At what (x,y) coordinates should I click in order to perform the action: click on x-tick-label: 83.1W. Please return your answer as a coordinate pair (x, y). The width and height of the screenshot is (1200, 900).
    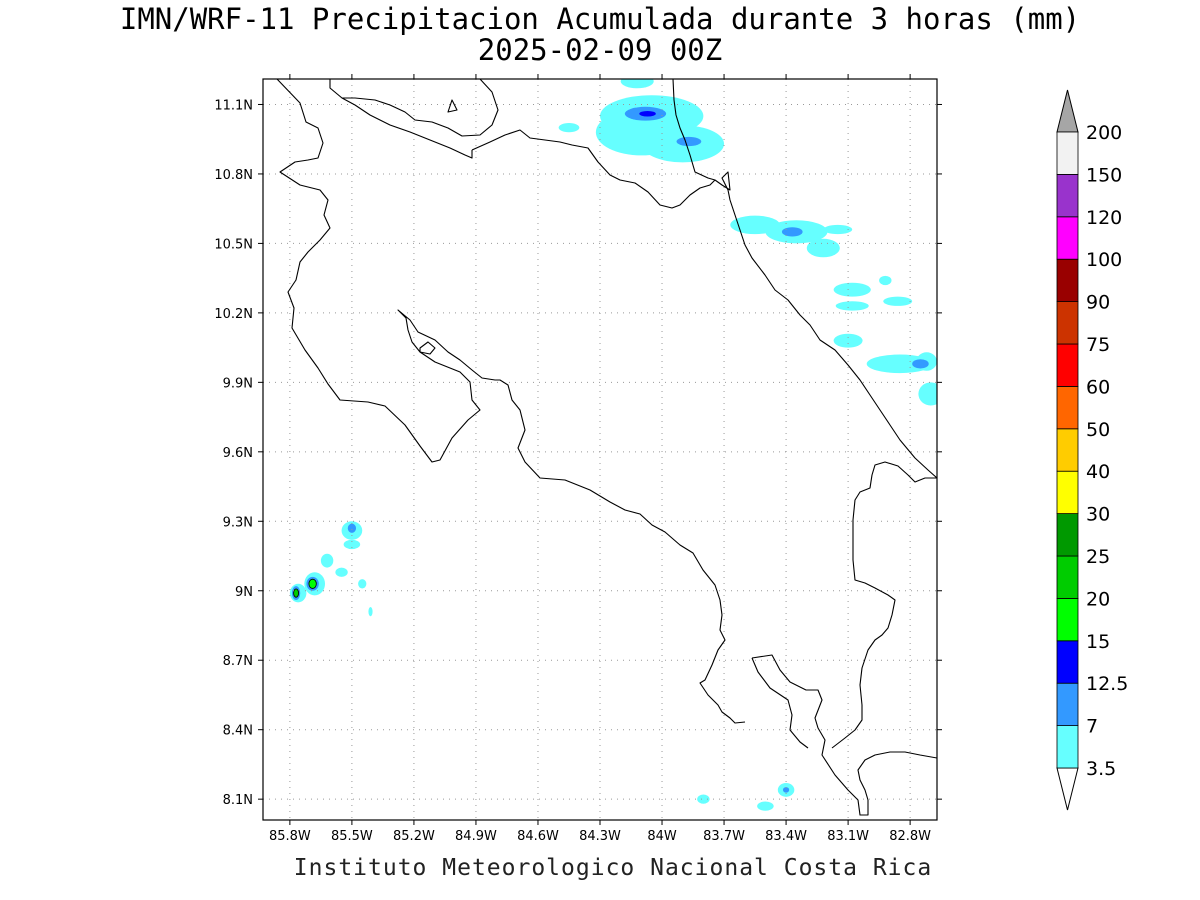
    Looking at the image, I should click on (848, 836).